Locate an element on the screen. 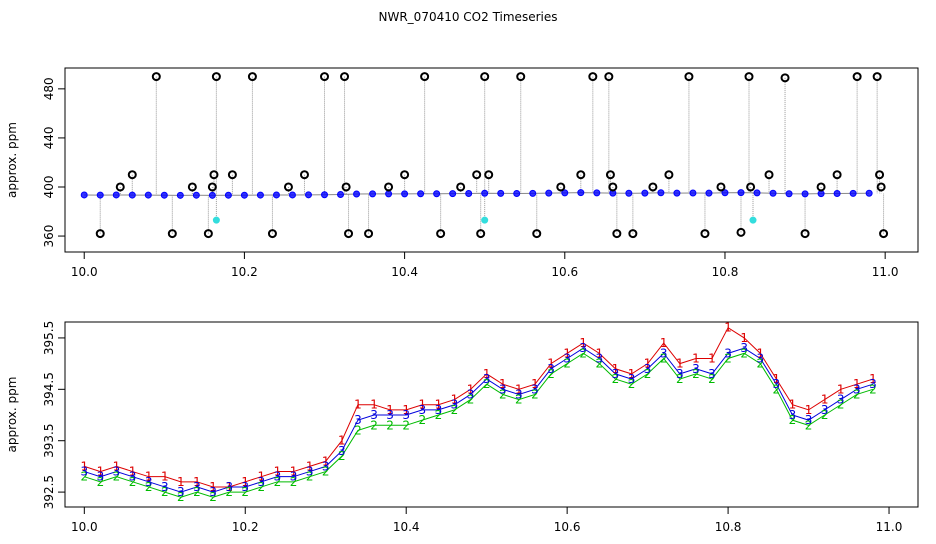 The height and width of the screenshot is (544, 936). y-tick-label: 440 is located at coordinates (49, 137).